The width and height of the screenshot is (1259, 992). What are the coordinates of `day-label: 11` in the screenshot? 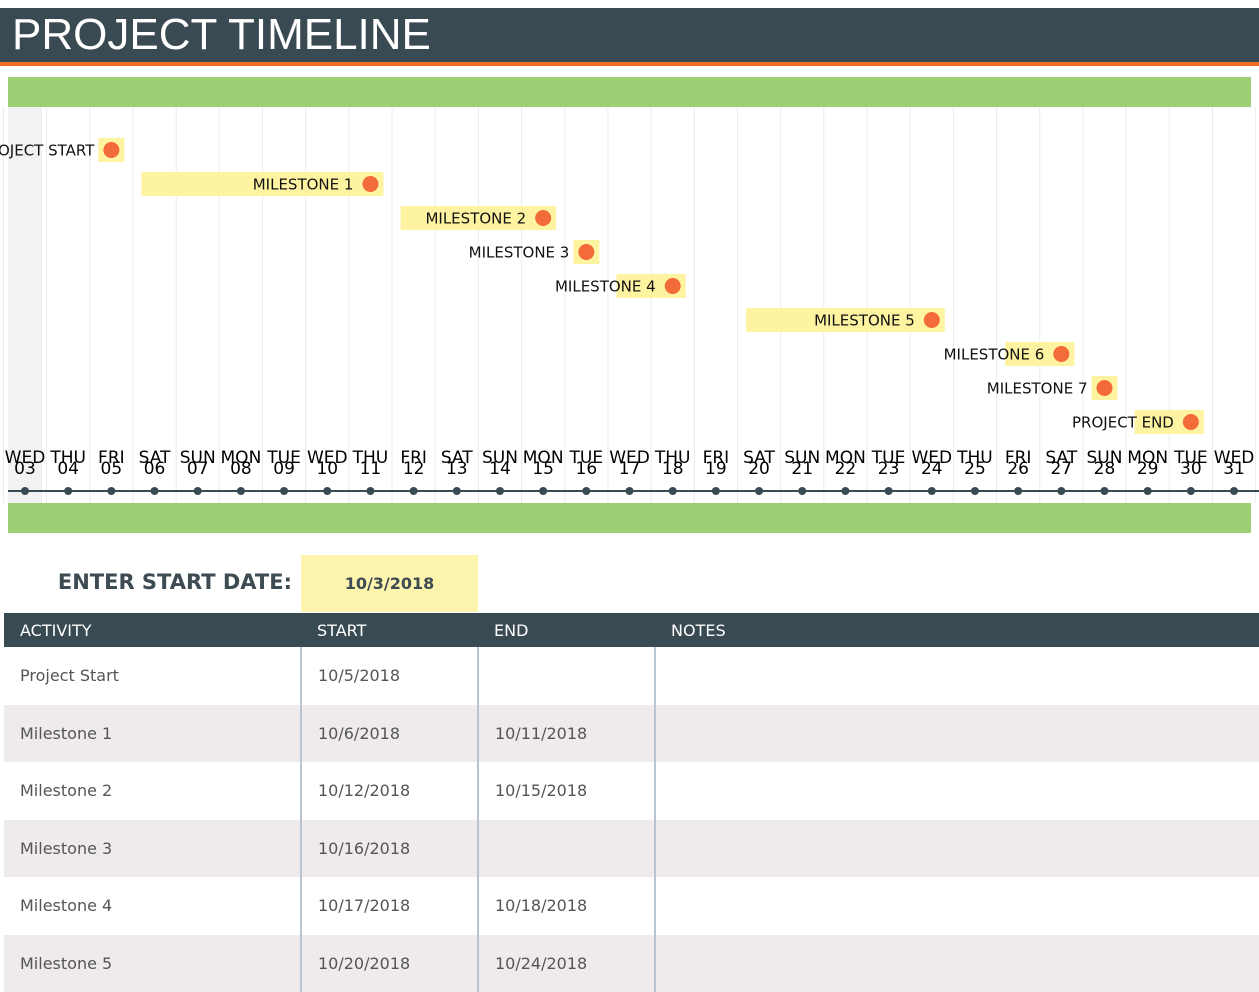 It's located at (371, 469).